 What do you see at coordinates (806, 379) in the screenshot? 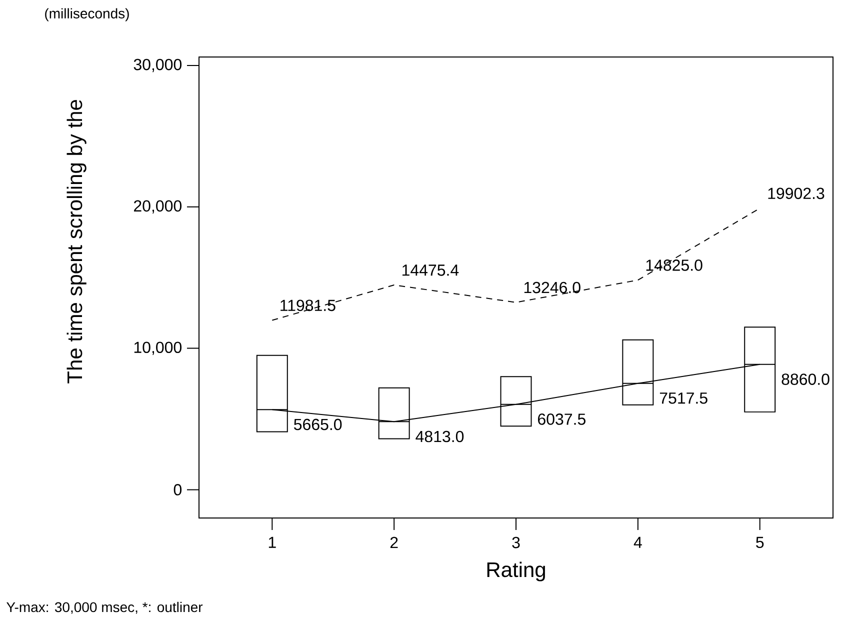
I see `data-label: 8860.0` at bounding box center [806, 379].